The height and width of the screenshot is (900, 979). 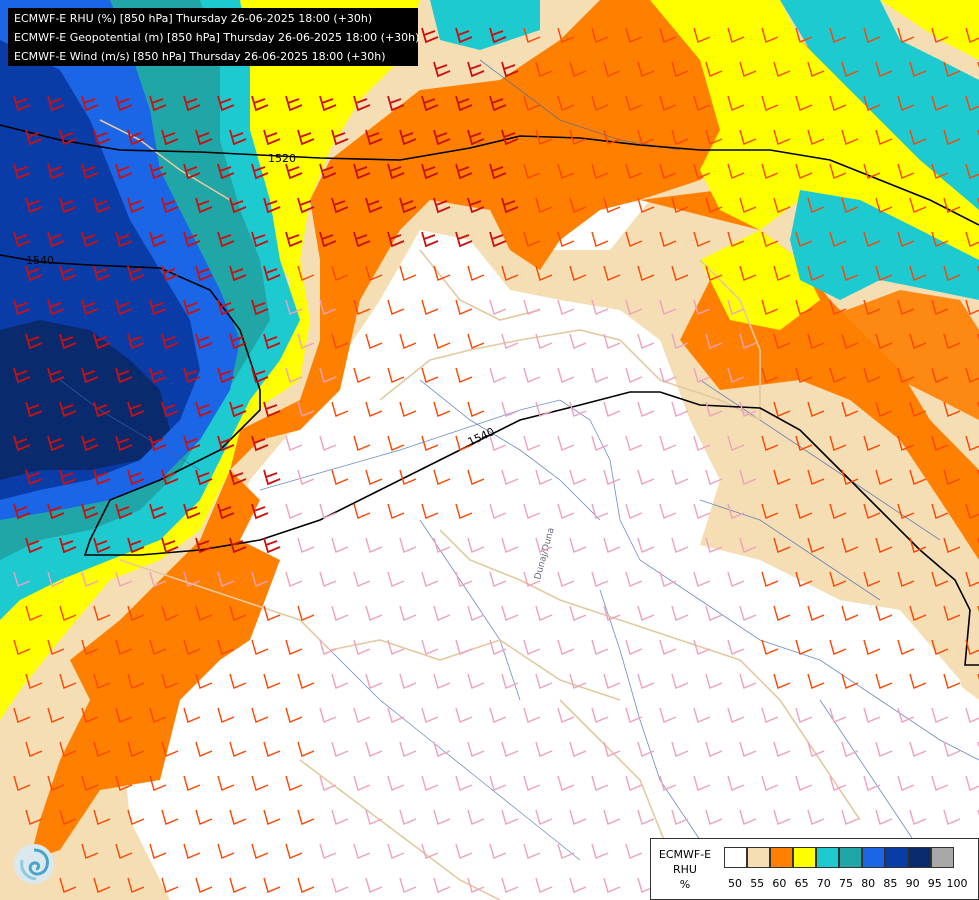 What do you see at coordinates (757, 883) in the screenshot?
I see `legend-tick-label: 55` at bounding box center [757, 883].